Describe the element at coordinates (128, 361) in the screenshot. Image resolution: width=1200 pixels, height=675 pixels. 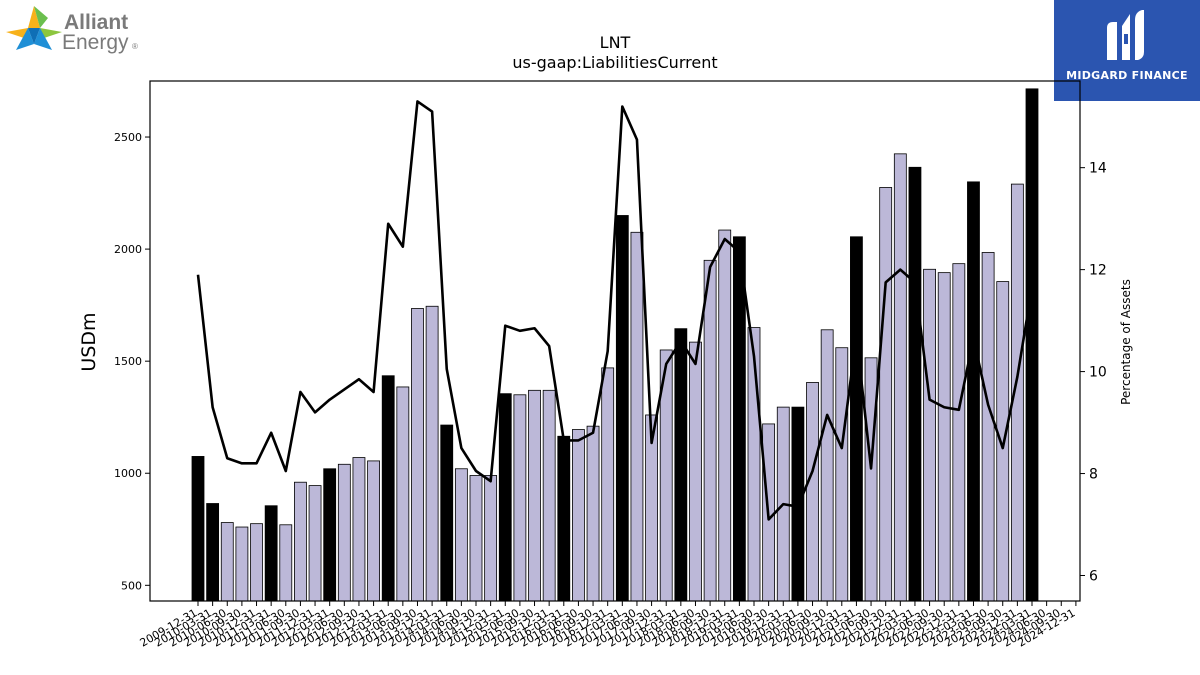
I see `y-tick-label: 1500` at that location.